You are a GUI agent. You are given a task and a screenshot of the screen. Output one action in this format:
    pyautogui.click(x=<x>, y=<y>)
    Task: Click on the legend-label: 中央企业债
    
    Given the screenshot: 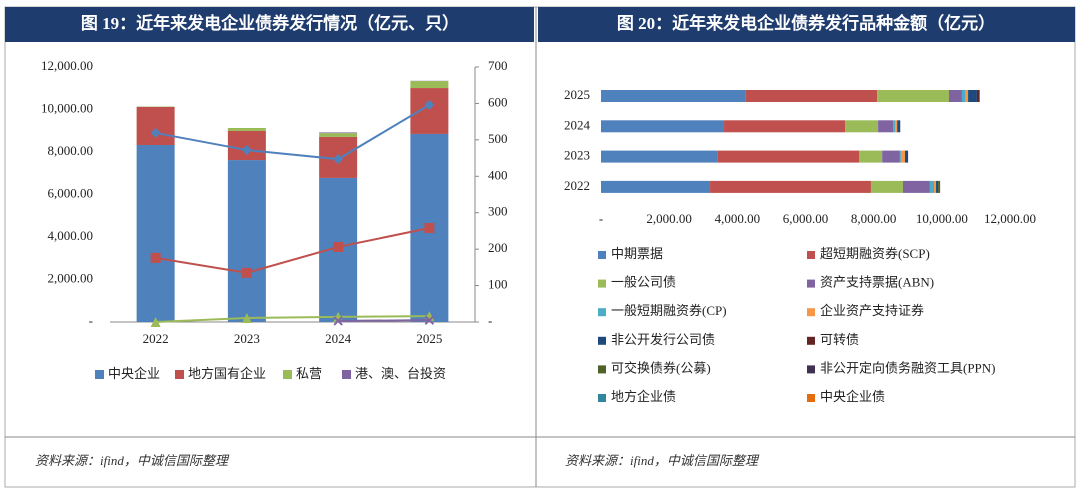 What is the action you would take?
    pyautogui.click(x=852, y=396)
    